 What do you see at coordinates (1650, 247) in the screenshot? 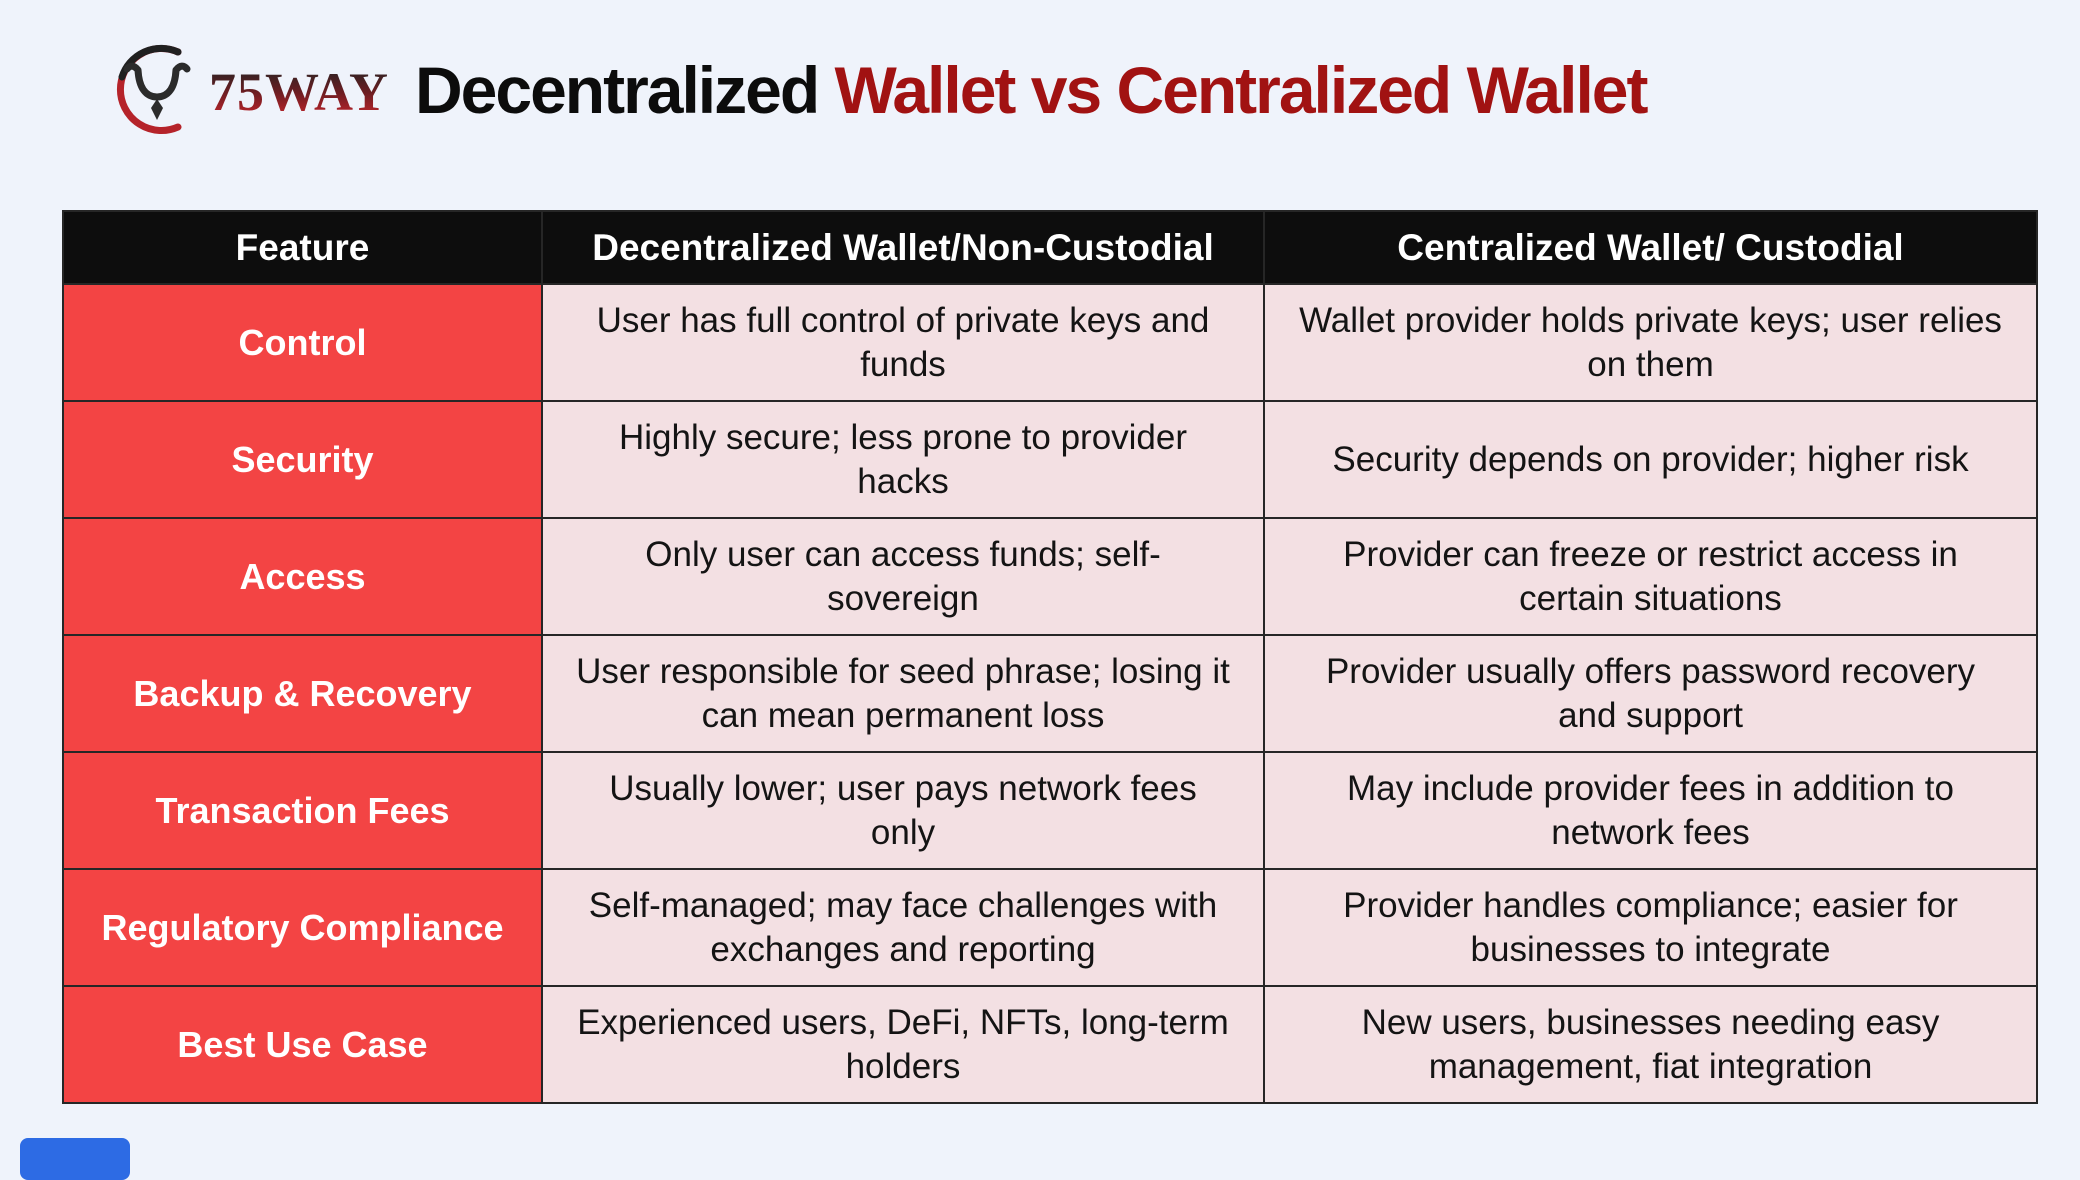
I see `header-centralized: Centralized Wallet/ Custodial` at bounding box center [1650, 247].